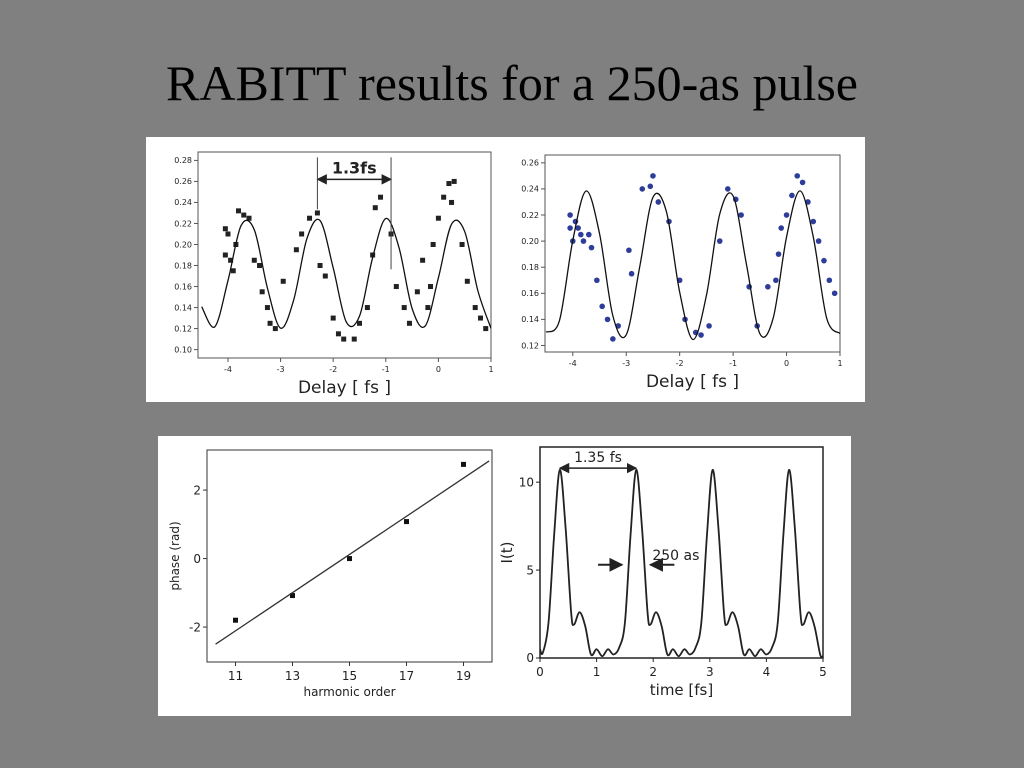  What do you see at coordinates (175, 555) in the screenshot?
I see `y-axis-label: phase (rad)` at bounding box center [175, 555].